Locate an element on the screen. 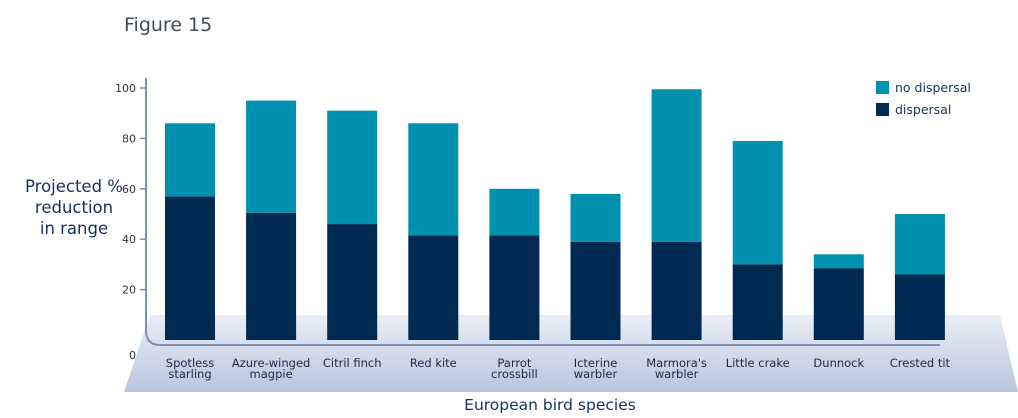 The height and width of the screenshot is (418, 1018). legend-item-dispersal: dispersal is located at coordinates (923, 109).